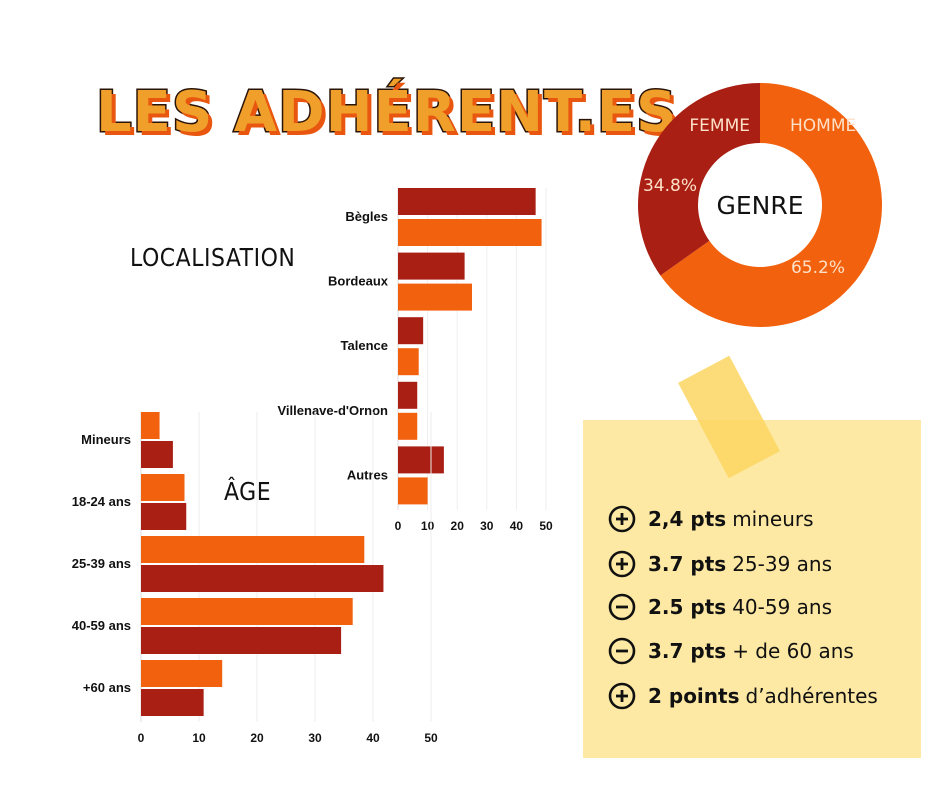 The image size is (940, 788). I want to click on note-item: 2,4 pts mineurs, so click(711, 519).